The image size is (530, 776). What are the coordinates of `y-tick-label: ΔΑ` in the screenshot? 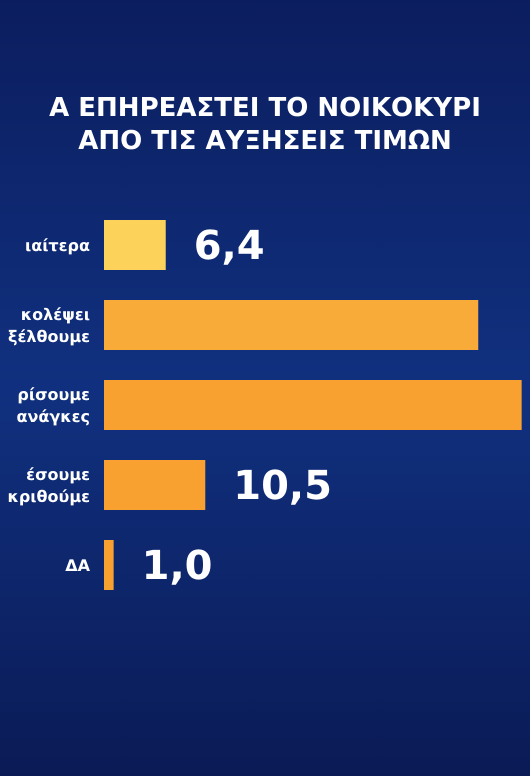 It's located at (78, 565).